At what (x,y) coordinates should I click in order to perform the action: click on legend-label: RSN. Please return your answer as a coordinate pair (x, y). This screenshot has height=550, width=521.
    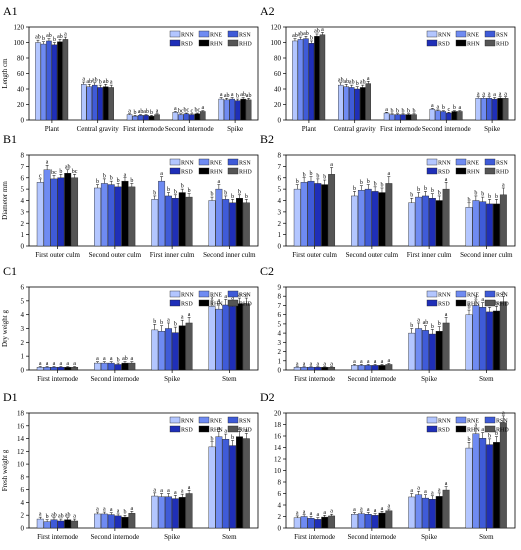
    Looking at the image, I should click on (502, 164).